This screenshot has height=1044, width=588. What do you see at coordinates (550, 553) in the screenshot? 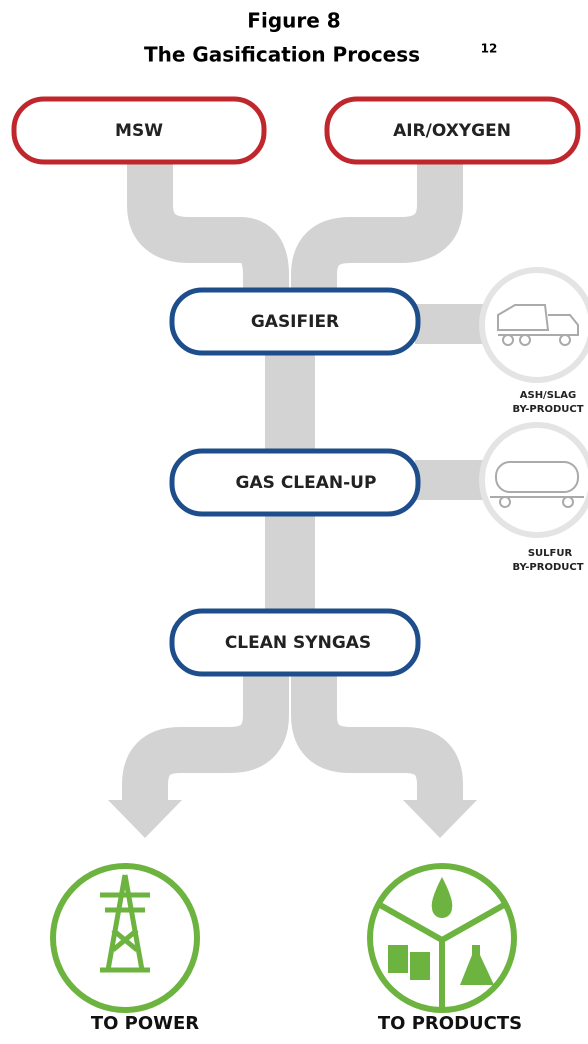
I see `byproduct-label: SULFUR` at bounding box center [550, 553].